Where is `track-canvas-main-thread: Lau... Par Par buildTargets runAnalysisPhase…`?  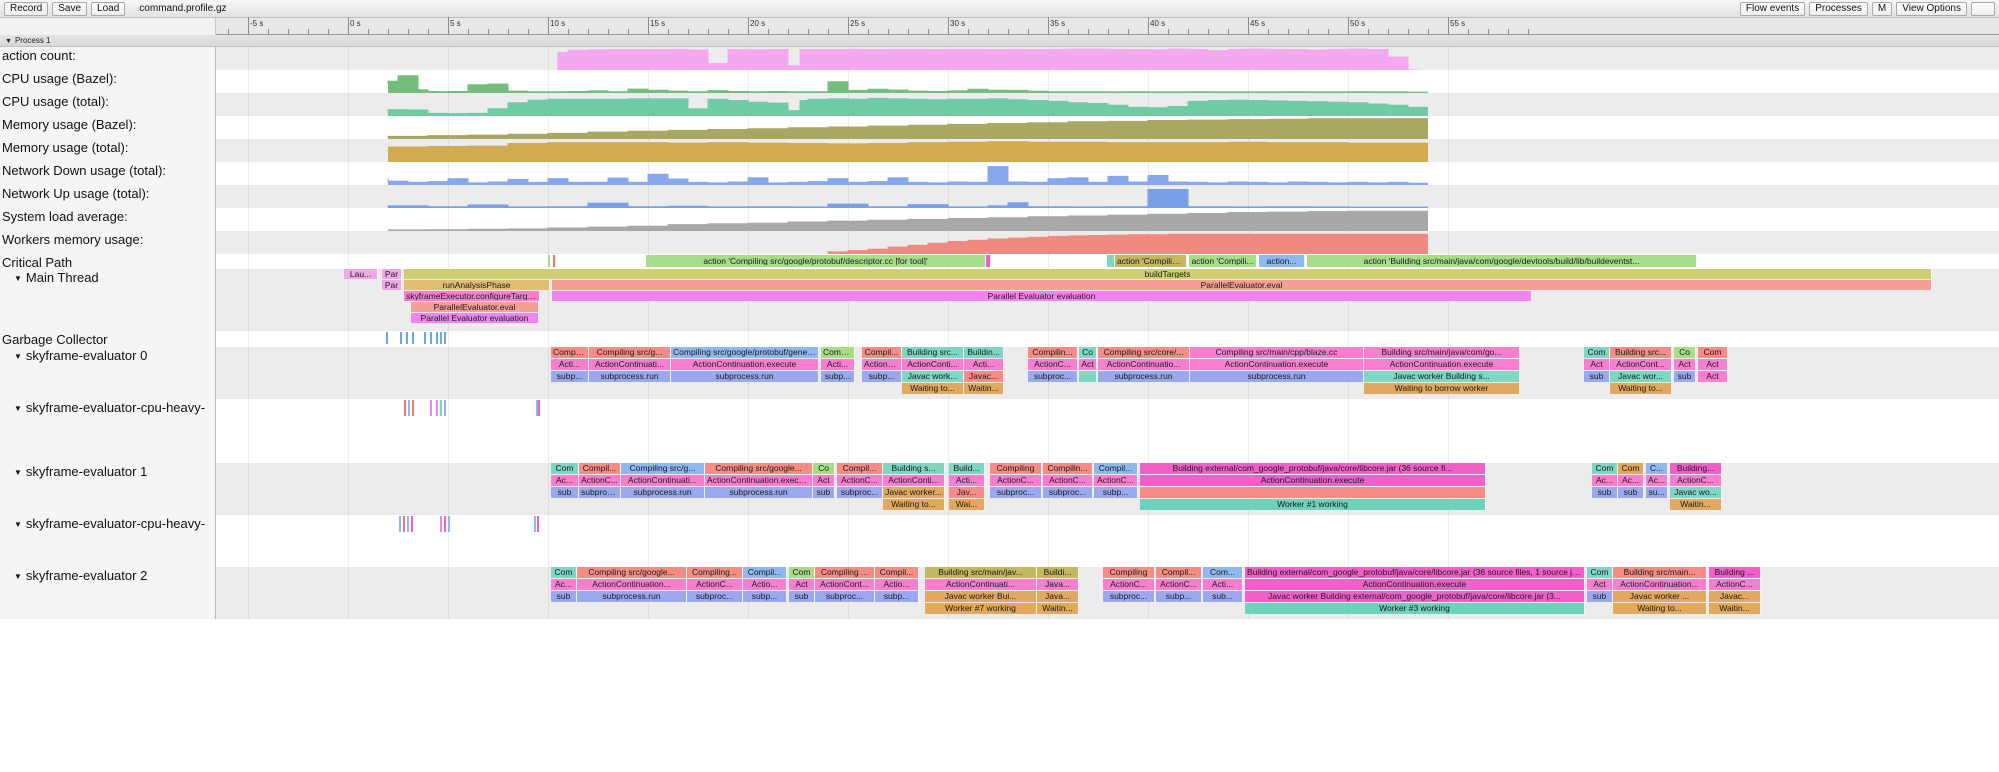
track-canvas-main-thread: Lau... Par Par buildTargets runAnalysisPhase… is located at coordinates (1107, 300).